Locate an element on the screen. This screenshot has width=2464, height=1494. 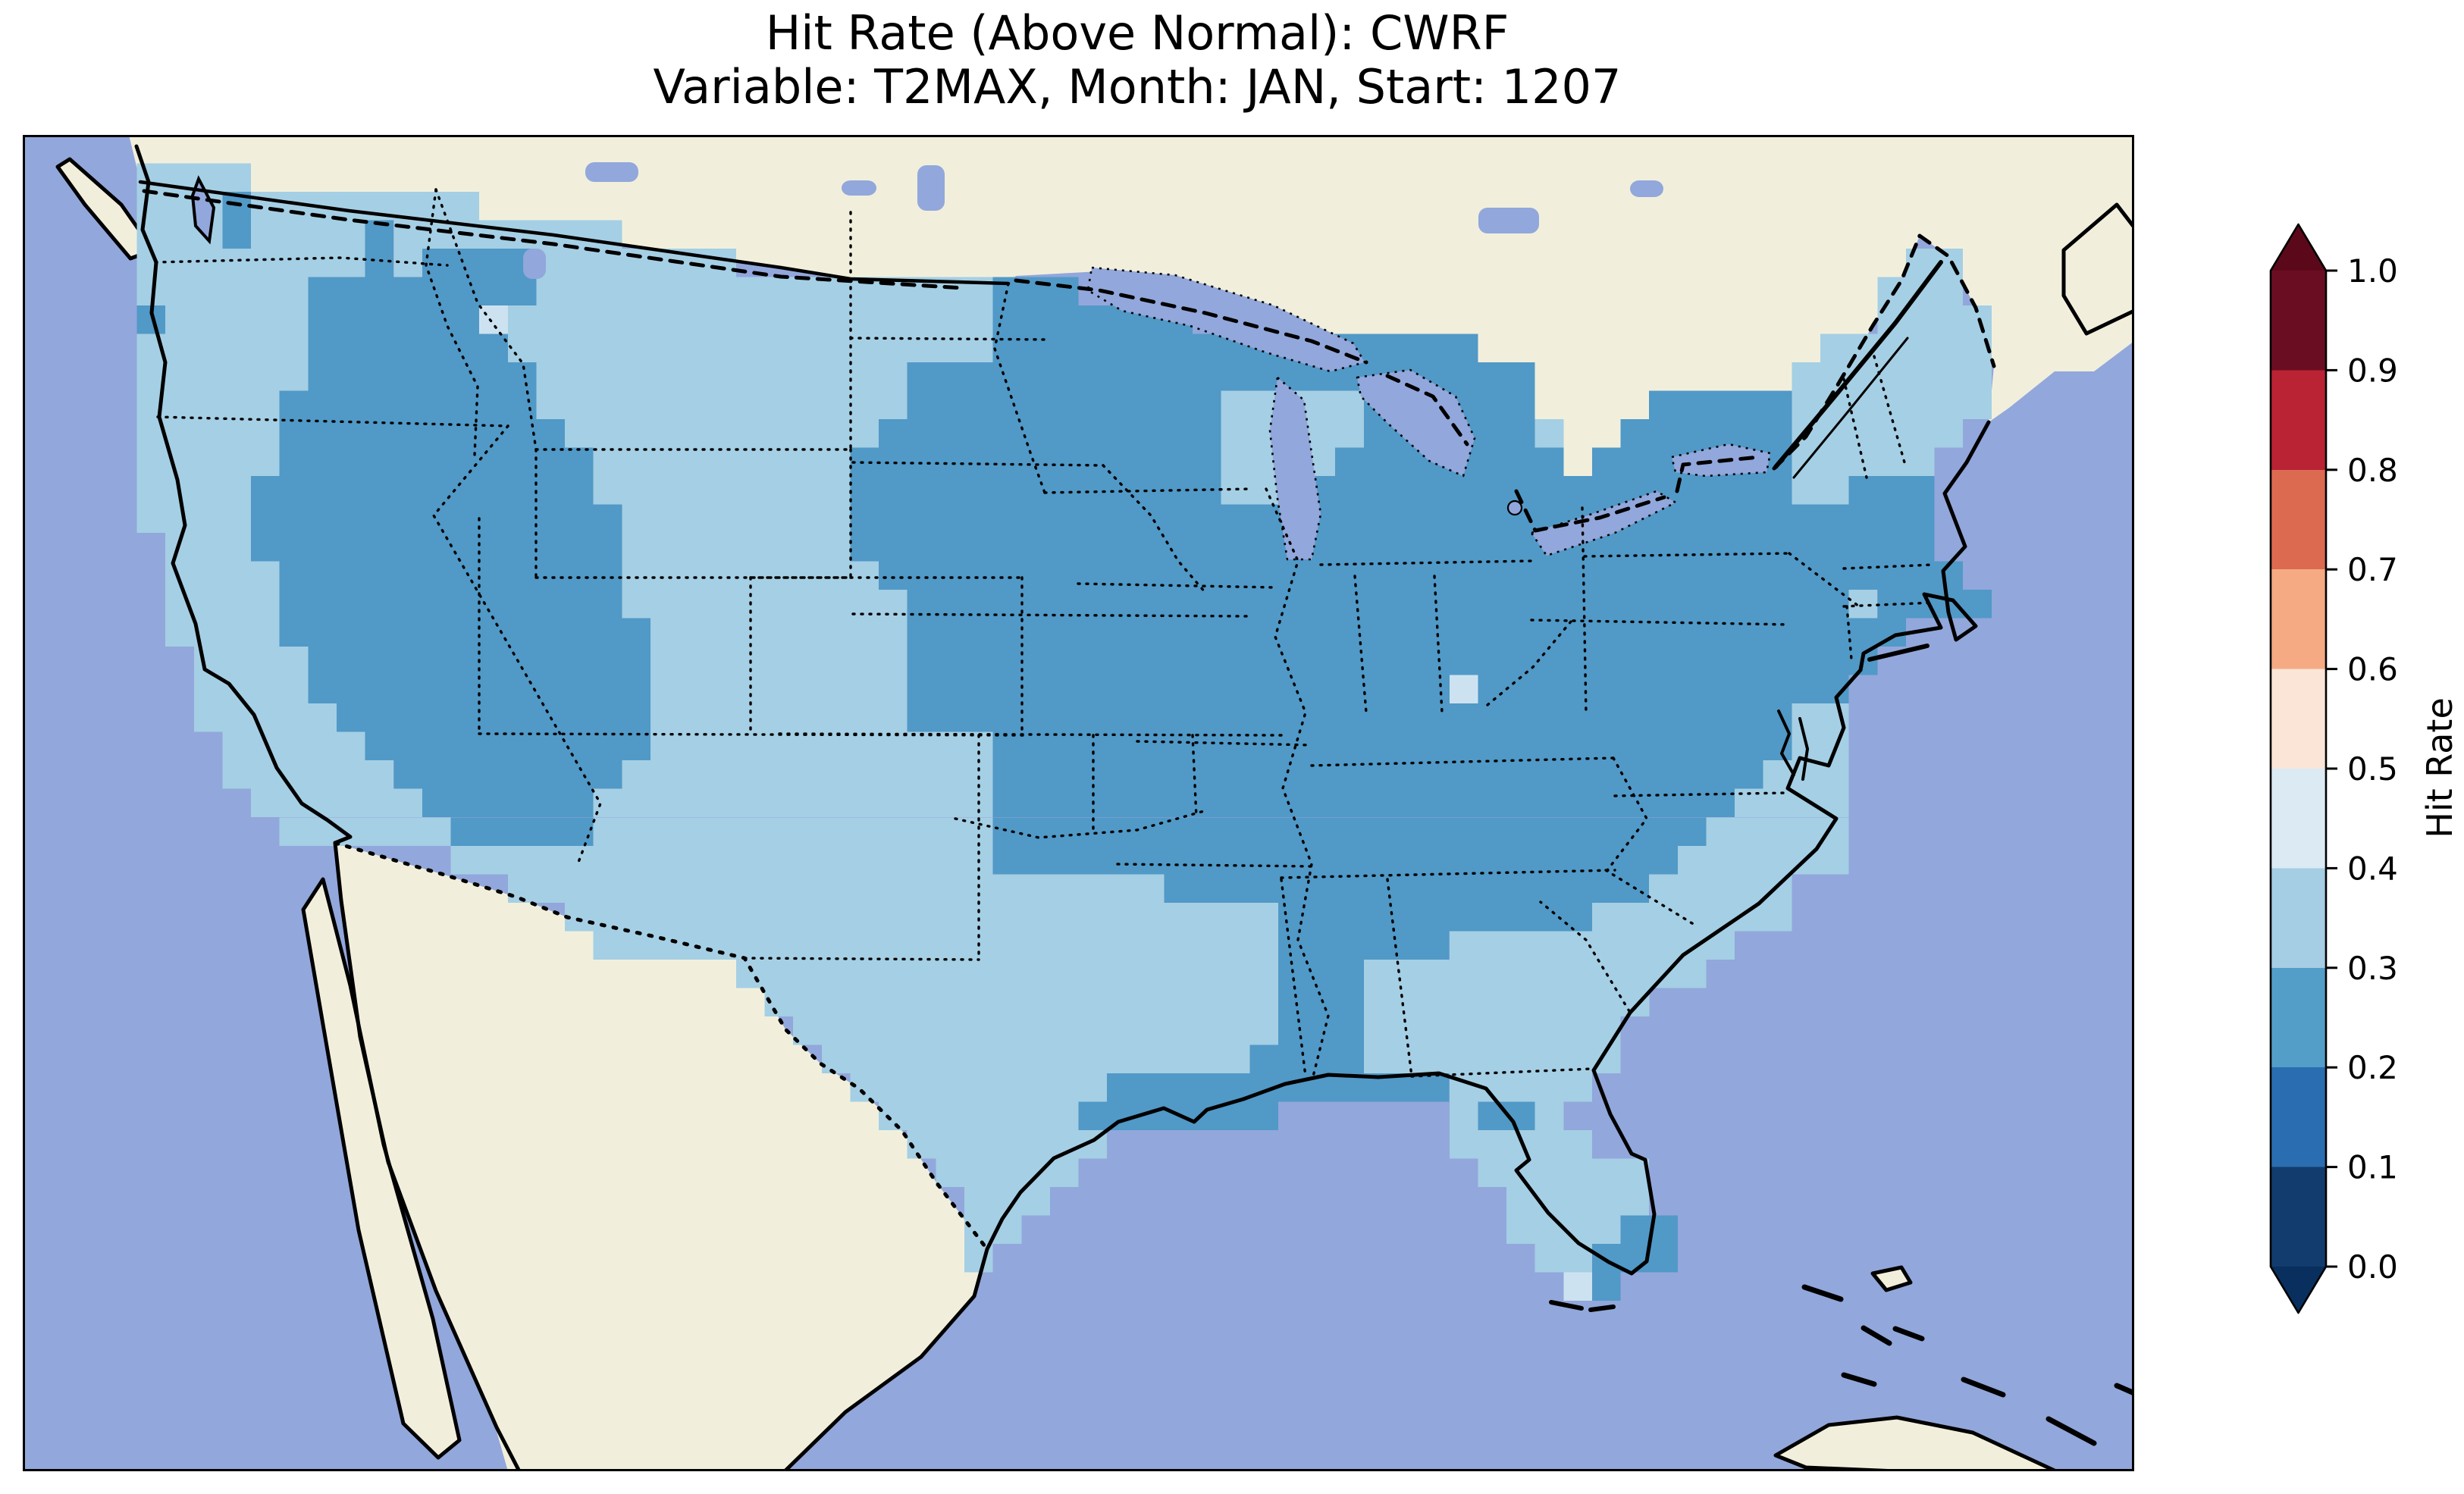
plot-subtitle: Variable: T2MAX, Month: JAN, Start: 1207 is located at coordinates (1138, 87).